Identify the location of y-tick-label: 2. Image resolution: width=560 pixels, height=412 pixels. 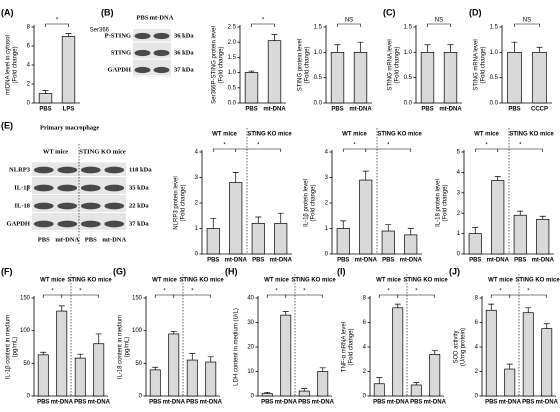
(197, 204).